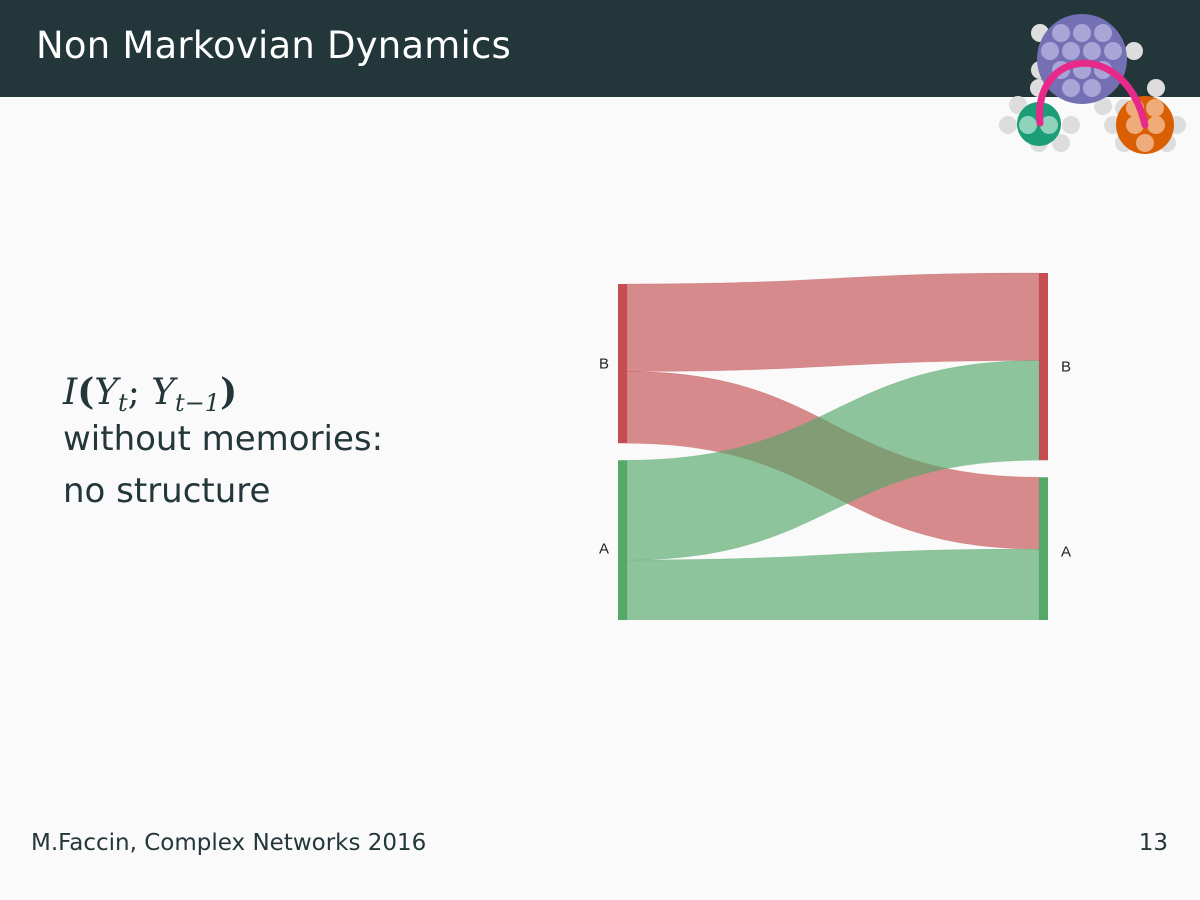  Describe the element at coordinates (1153, 843) in the screenshot. I see `page-number: 13` at that location.